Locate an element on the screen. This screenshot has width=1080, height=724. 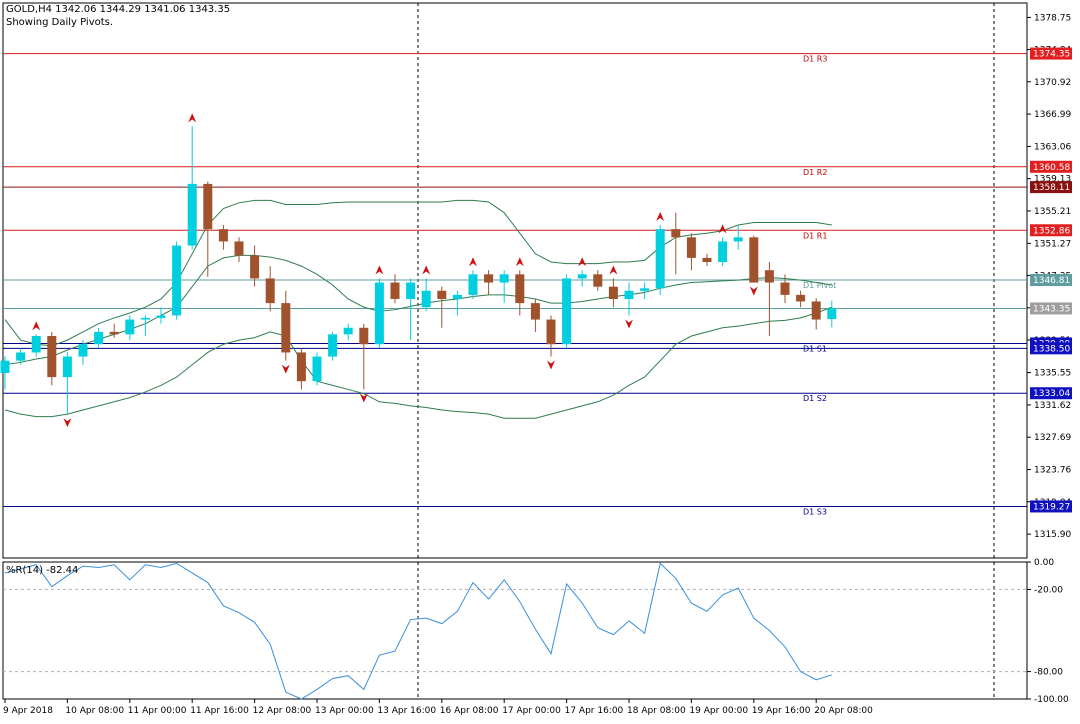
time-axis-label: 11 Apr 00:00 is located at coordinates (157, 711).